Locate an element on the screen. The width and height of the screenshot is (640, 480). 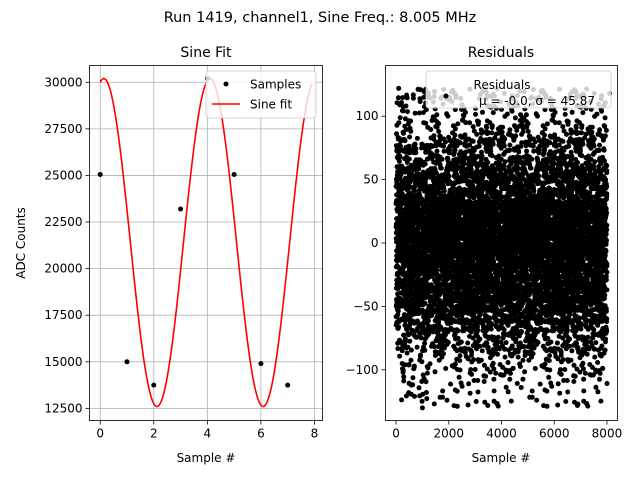
sine-fit-ylabel: ADC Counts is located at coordinates (21, 243).